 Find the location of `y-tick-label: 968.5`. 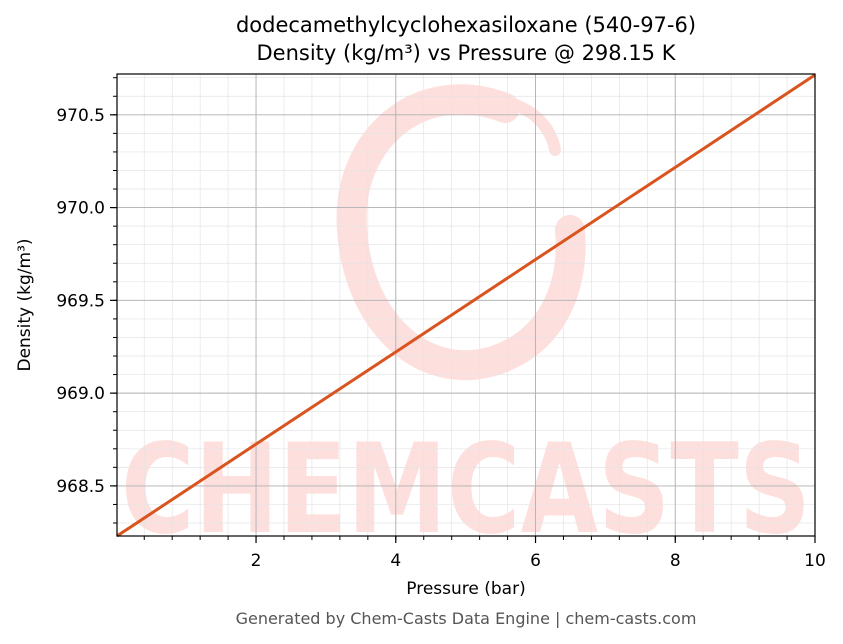

y-tick-label: 968.5 is located at coordinates (80, 487).